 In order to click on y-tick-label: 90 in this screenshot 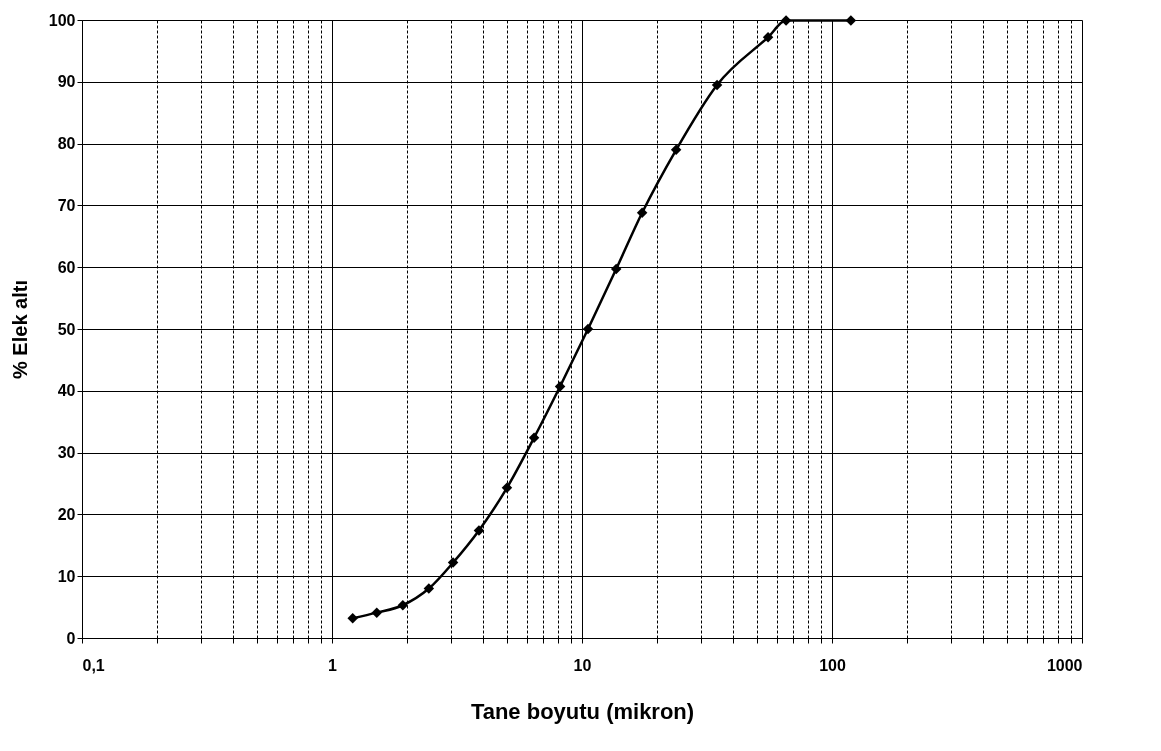, I will do `click(66, 82)`.